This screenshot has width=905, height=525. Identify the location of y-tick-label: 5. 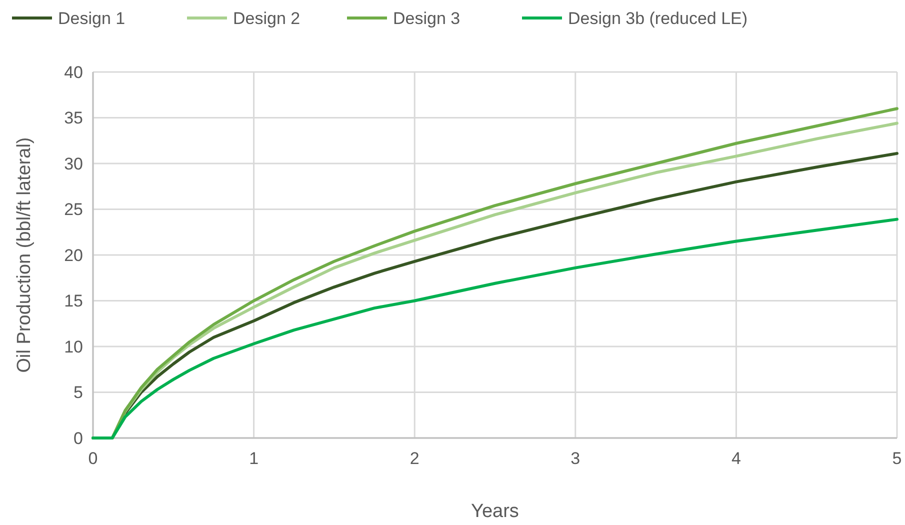
(78, 392).